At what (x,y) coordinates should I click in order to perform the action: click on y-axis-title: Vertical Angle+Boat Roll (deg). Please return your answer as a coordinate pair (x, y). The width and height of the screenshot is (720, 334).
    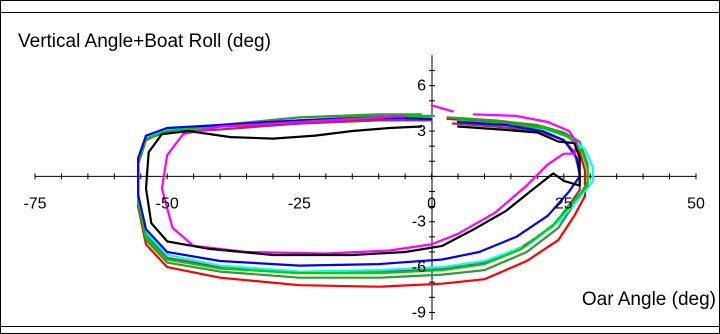
    Looking at the image, I should click on (144, 41).